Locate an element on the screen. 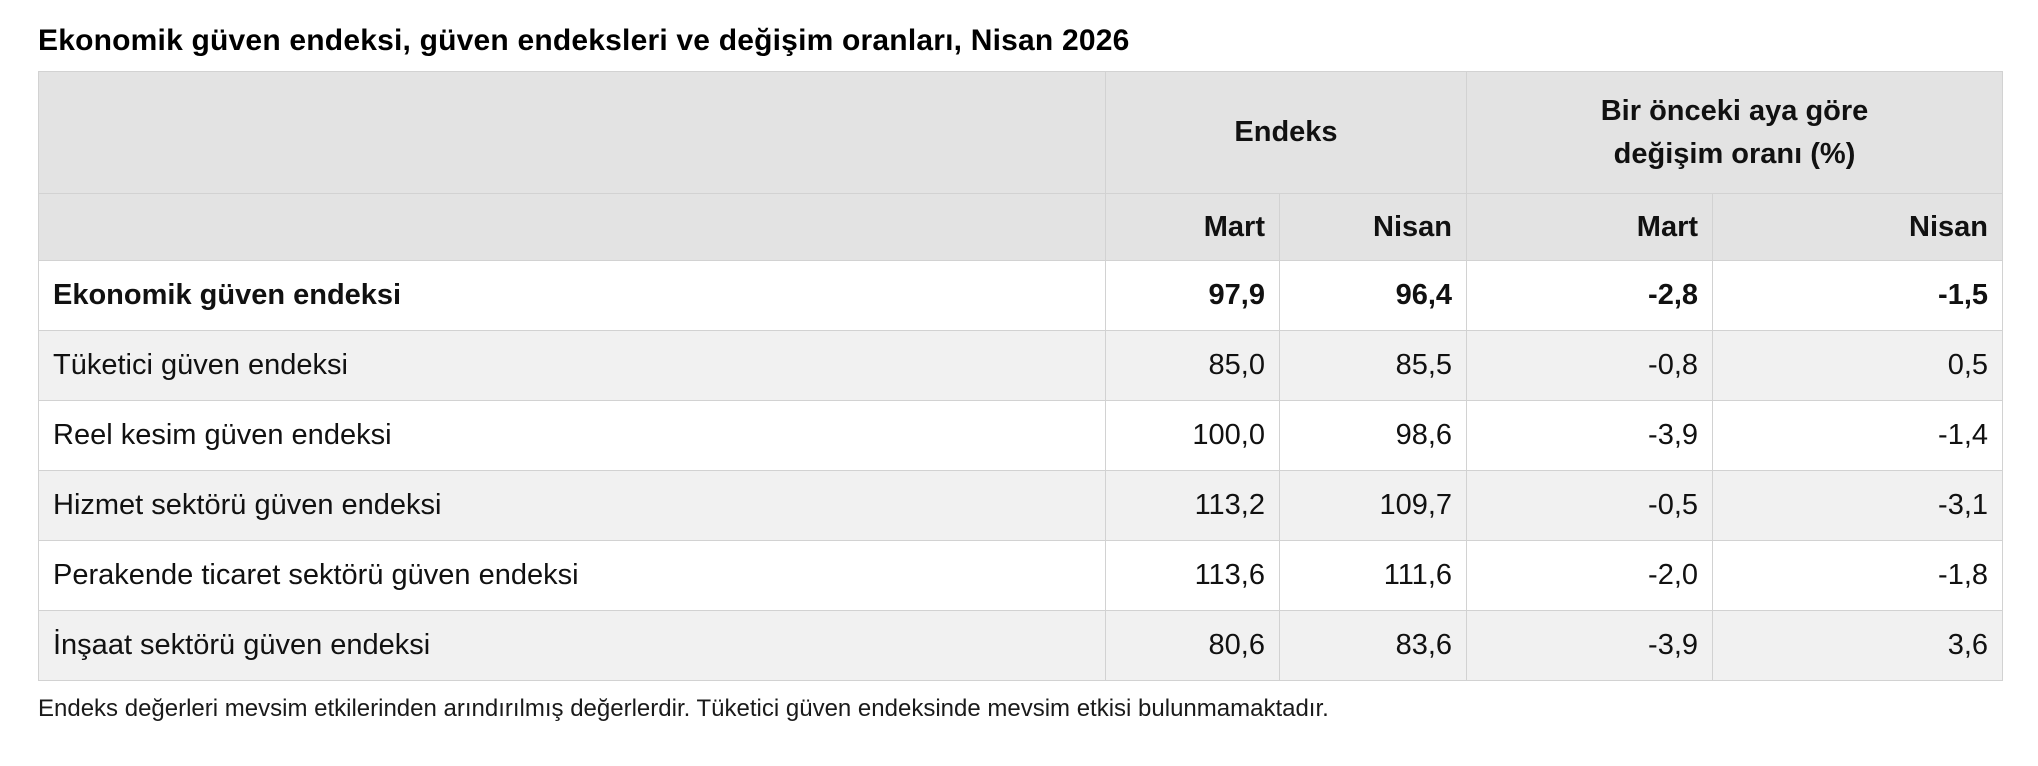 This screenshot has width=2038, height=766. value-cell: -0,5 is located at coordinates (1590, 505).